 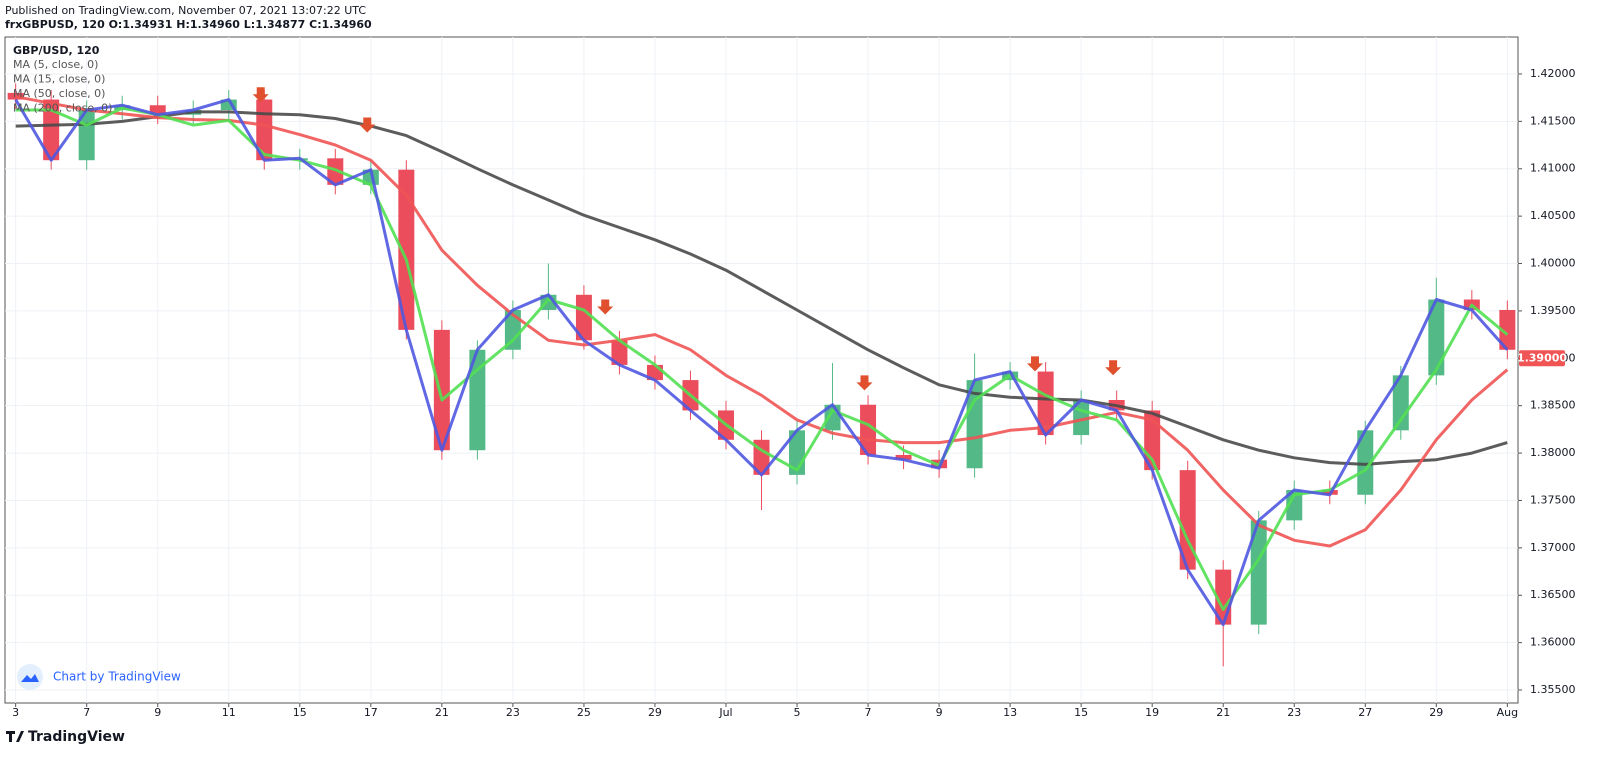 I want to click on symbol-label: GBP/USD, 120, so click(x=56, y=50).